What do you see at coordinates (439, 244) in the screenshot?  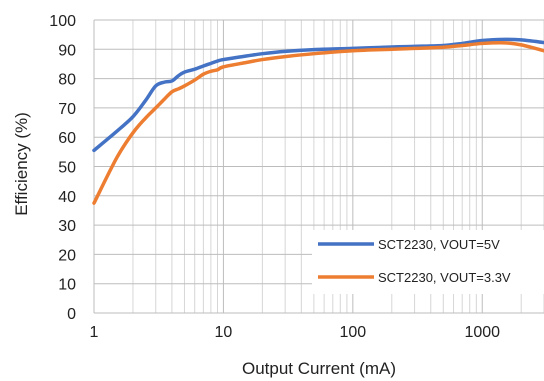 I see `legend-label-5v: SCT2230, VOUT=5V` at bounding box center [439, 244].